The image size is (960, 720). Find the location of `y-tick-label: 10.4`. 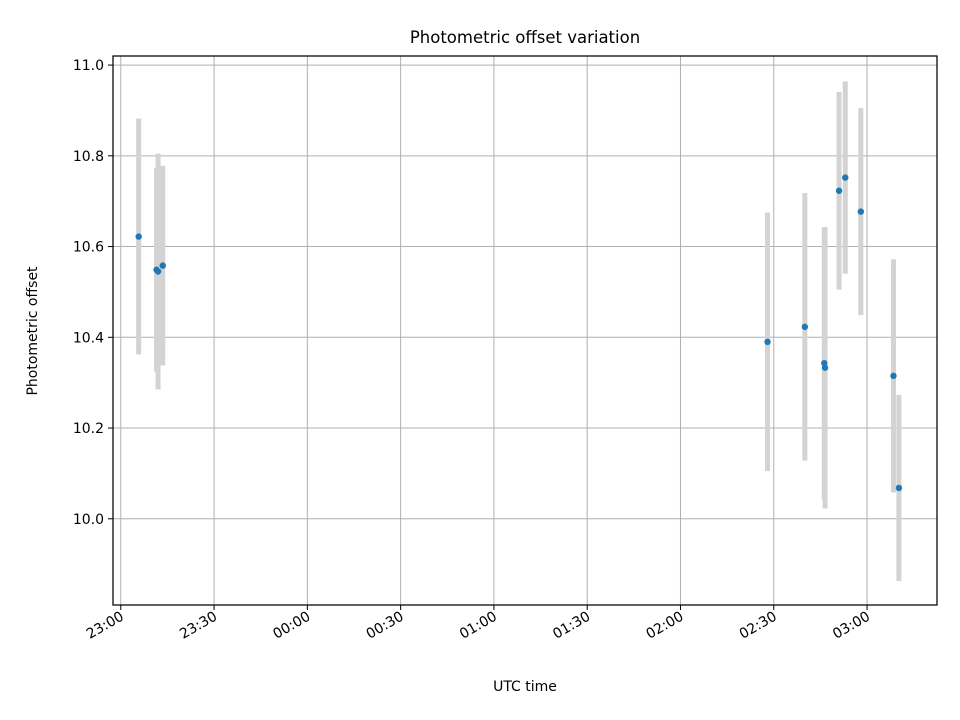

y-tick-label: 10.4 is located at coordinates (88, 338).